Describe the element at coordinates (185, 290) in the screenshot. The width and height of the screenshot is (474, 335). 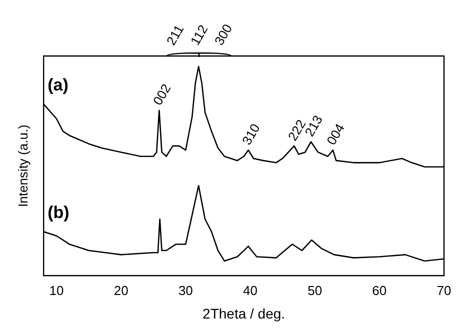
I see `x-tick-label: 30` at that location.